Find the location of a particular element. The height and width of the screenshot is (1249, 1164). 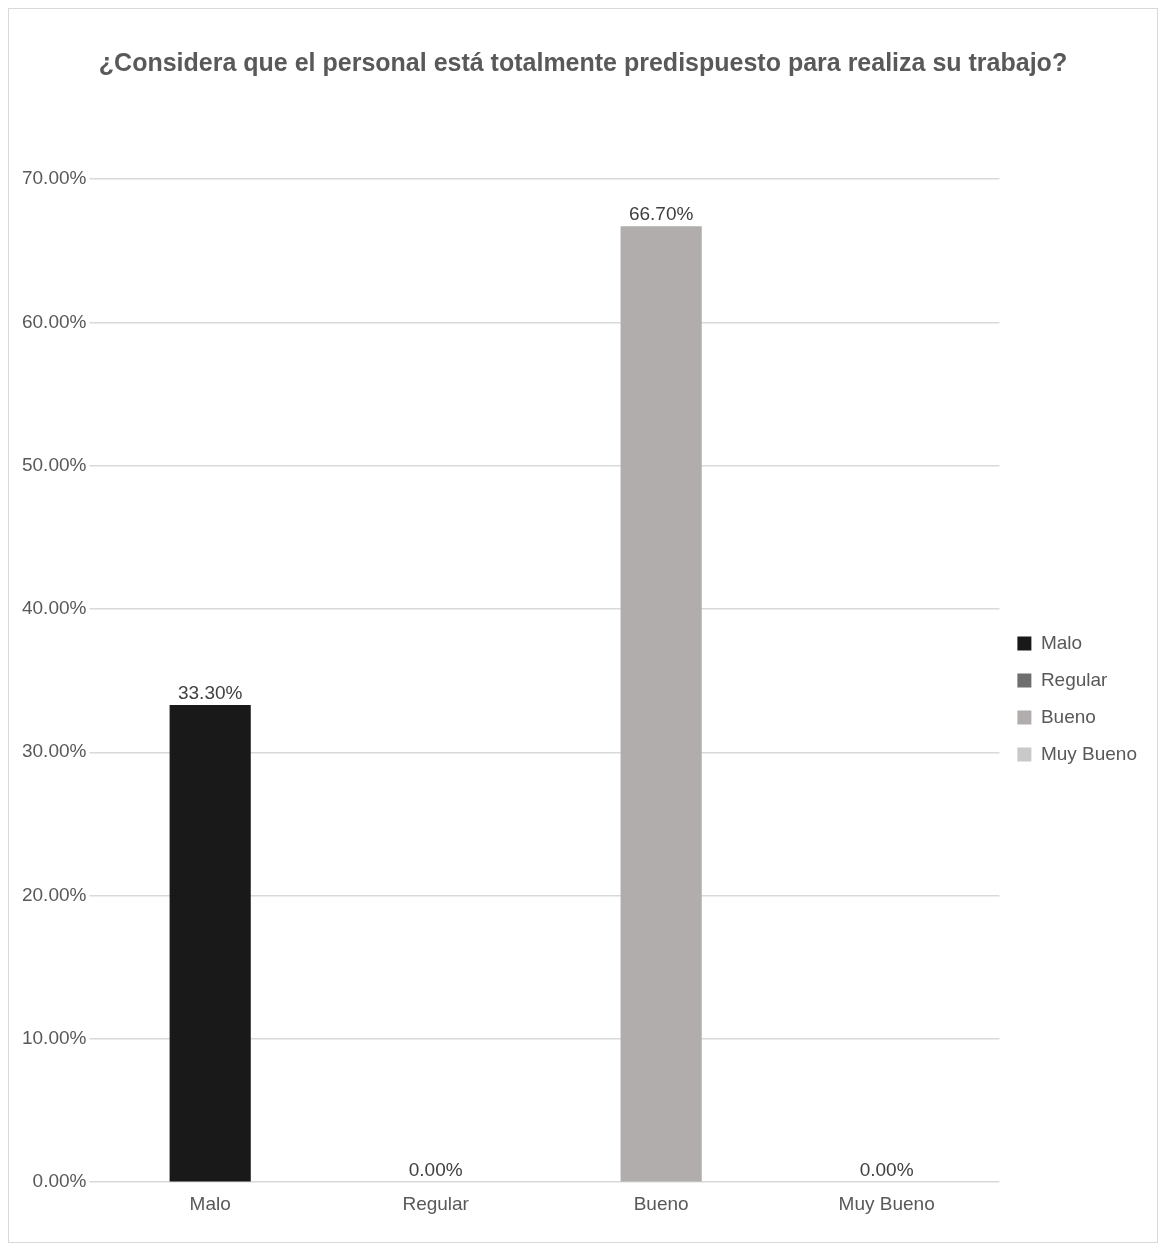

x-tick-label: Muy Bueno is located at coordinates (886, 1203).